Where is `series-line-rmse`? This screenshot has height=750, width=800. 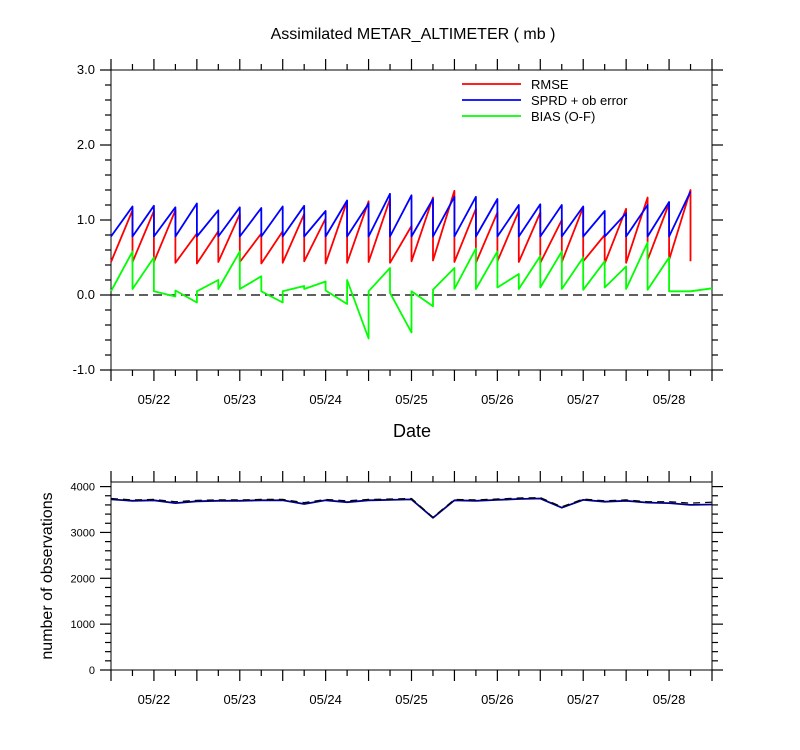
series-line-rmse is located at coordinates (401, 227).